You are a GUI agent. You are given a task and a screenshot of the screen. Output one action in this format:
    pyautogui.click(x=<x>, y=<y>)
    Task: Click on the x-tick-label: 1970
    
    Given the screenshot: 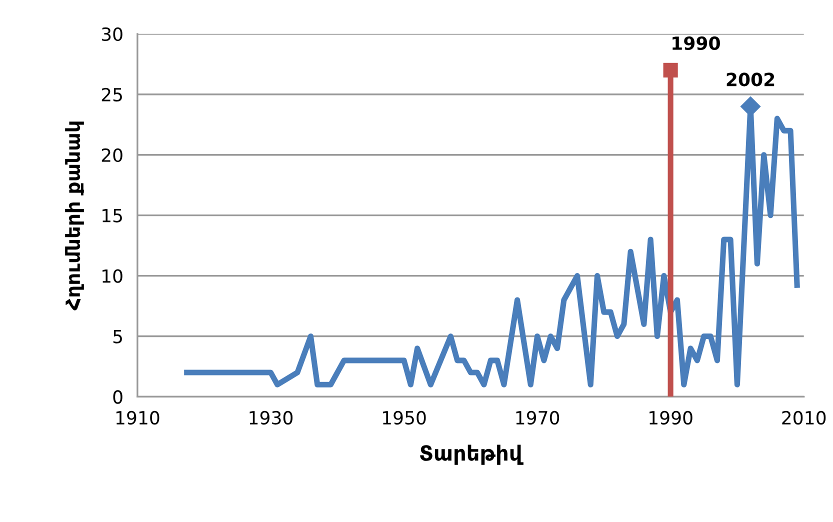 What is the action you would take?
    pyautogui.click(x=538, y=417)
    